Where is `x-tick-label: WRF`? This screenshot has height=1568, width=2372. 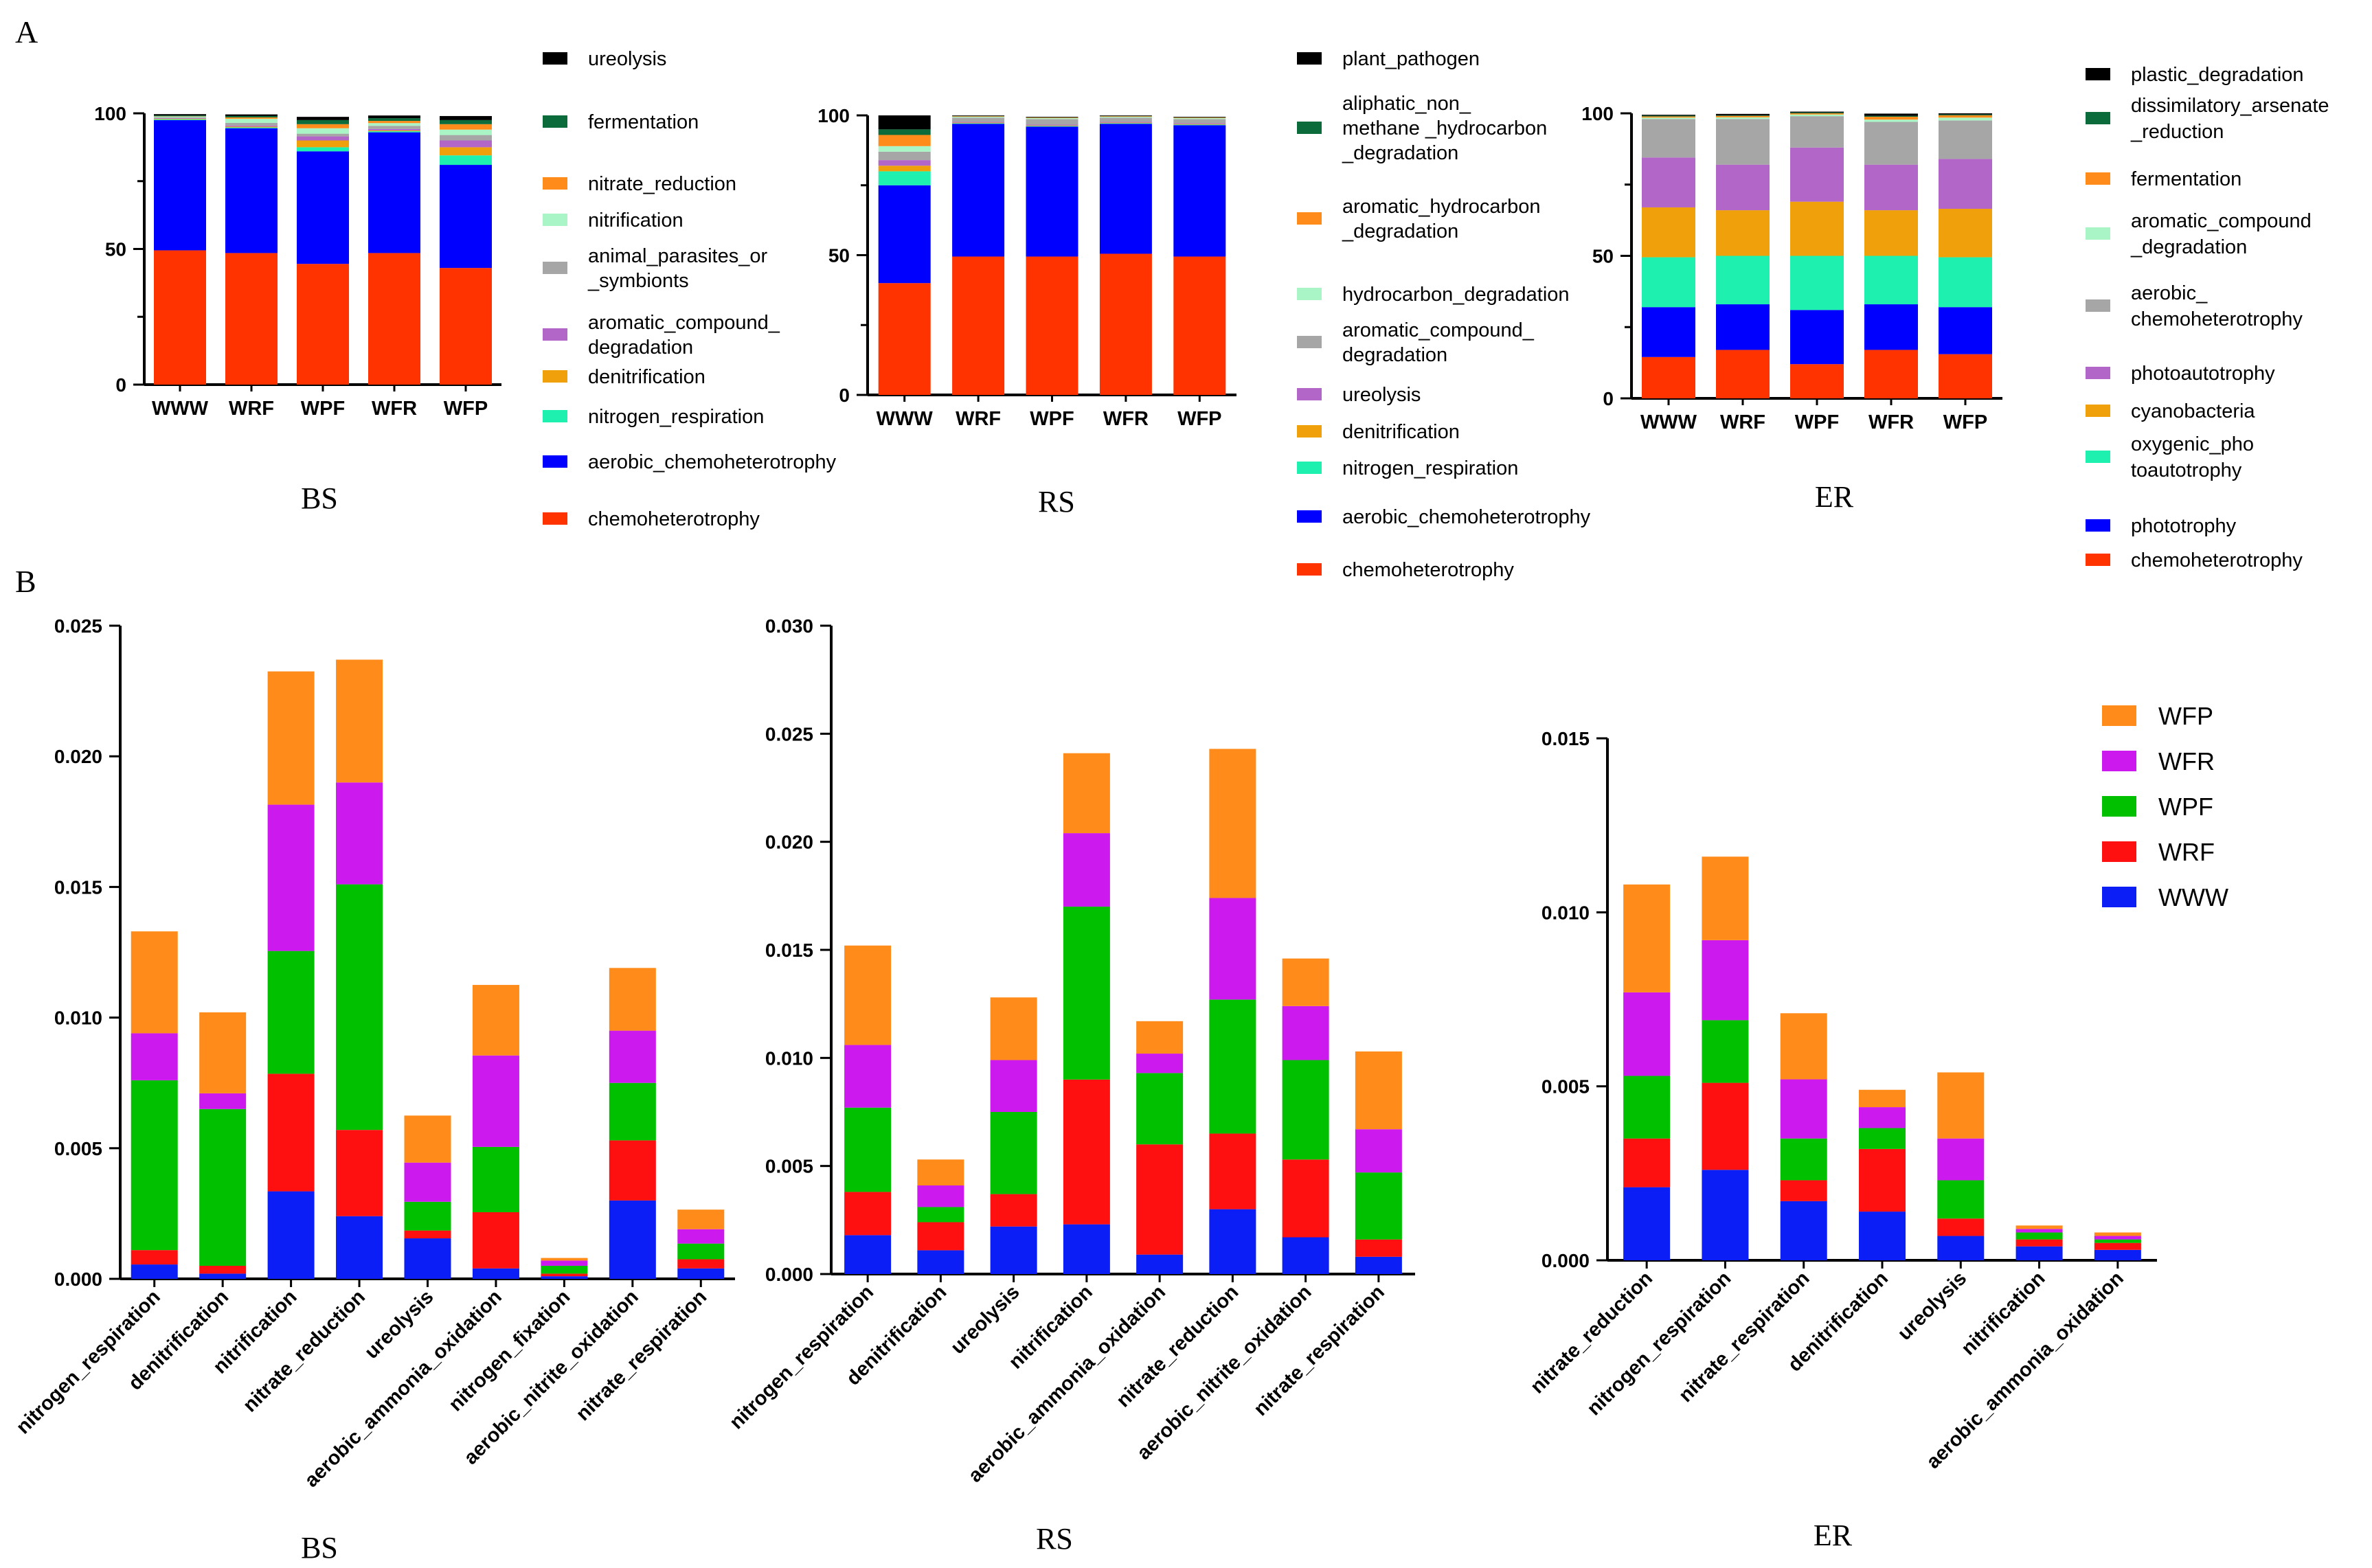 x-tick-label: WRF is located at coordinates (1742, 422).